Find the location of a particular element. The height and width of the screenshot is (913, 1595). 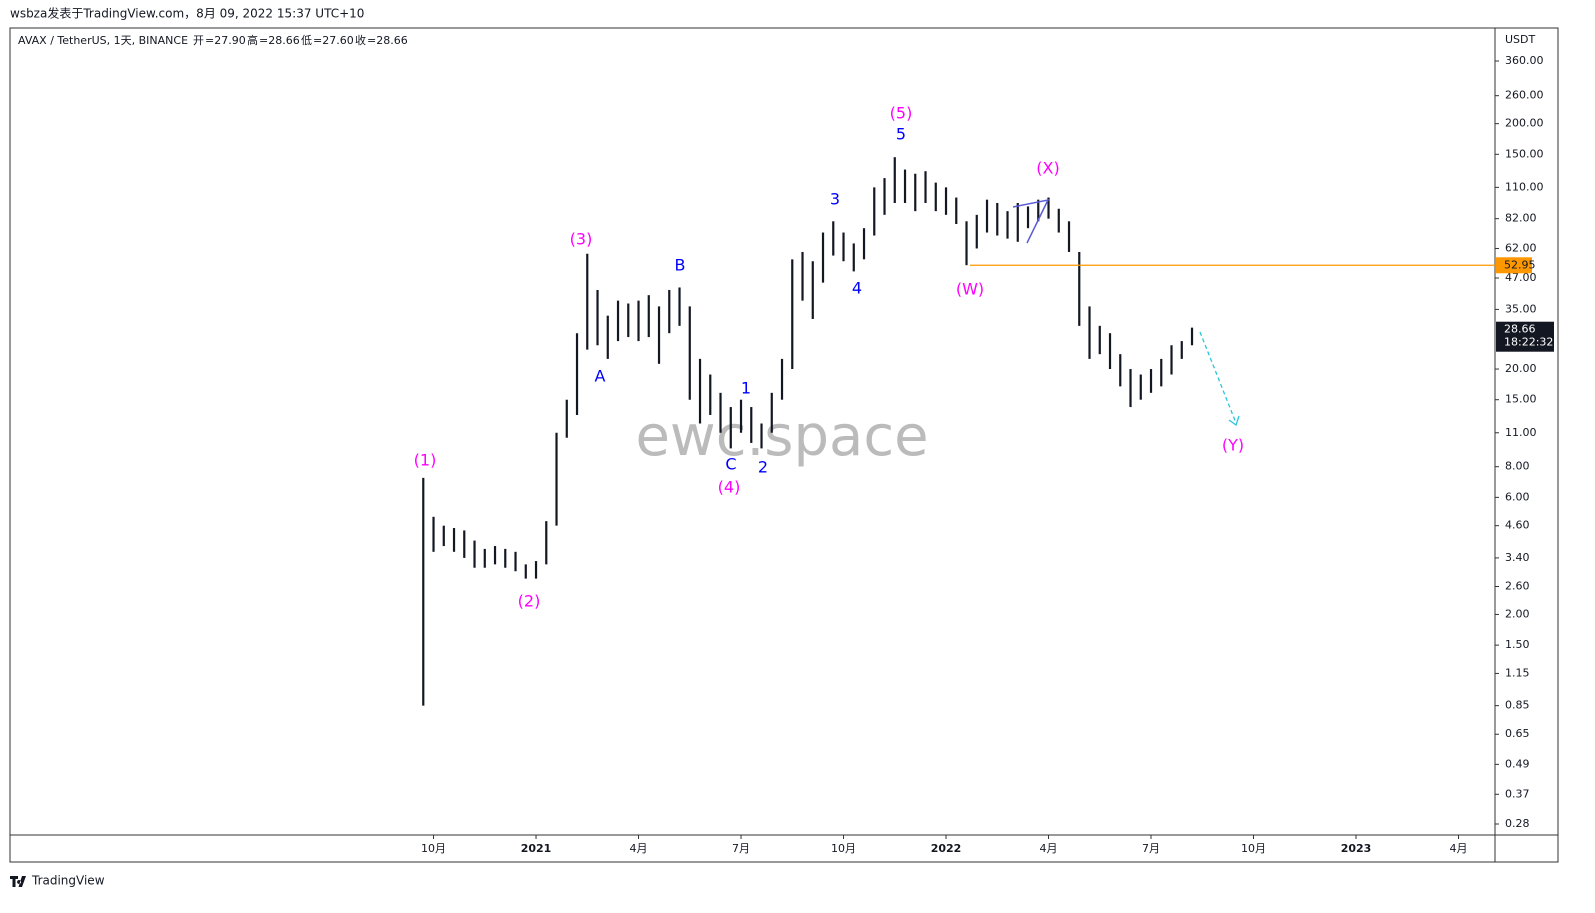

arrow-head is located at coordinates (1234, 421).